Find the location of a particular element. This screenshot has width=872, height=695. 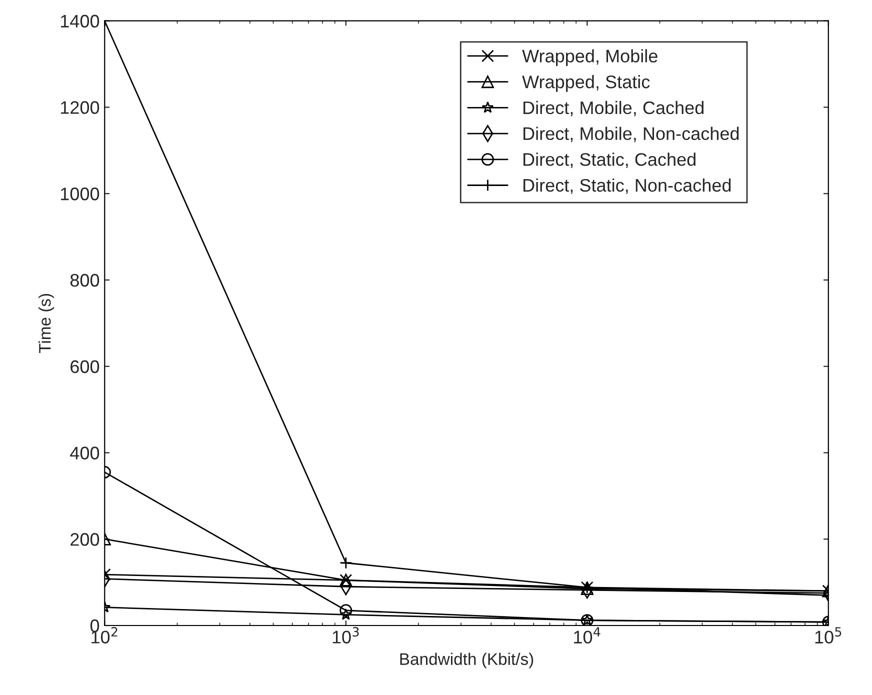

legend-label: Wrapped, Mobile is located at coordinates (590, 57).